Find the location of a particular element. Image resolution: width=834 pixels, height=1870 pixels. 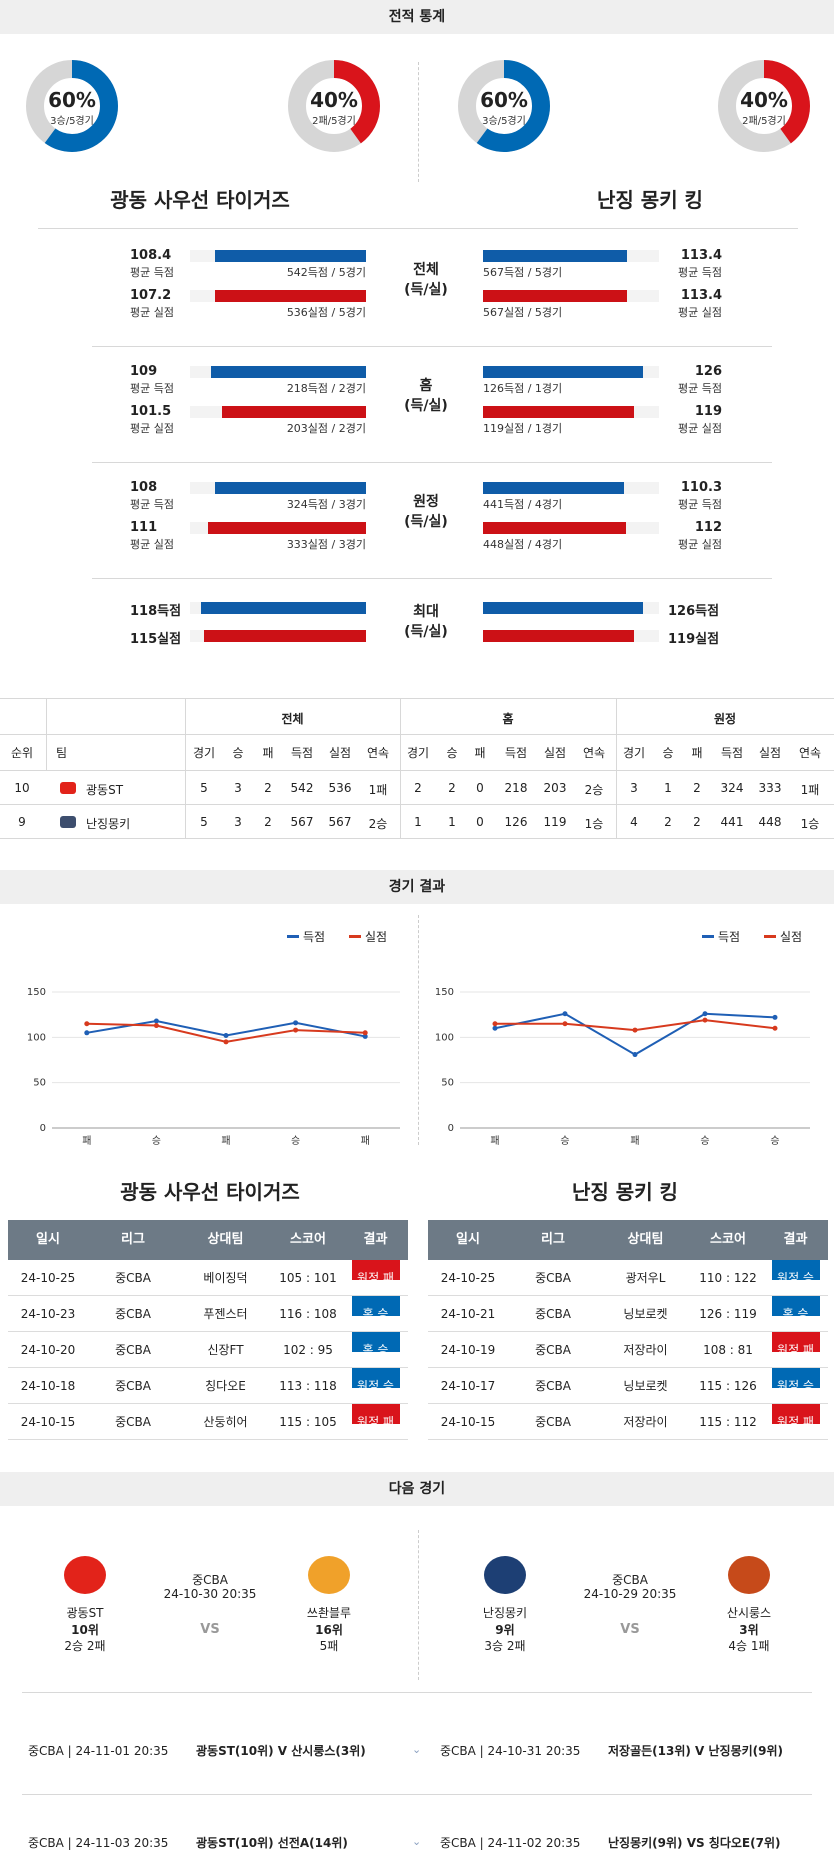

results-row: 24-10-21 중CBA 닝보로켓 126 : 119 홈 승 is located at coordinates (628, 1314).